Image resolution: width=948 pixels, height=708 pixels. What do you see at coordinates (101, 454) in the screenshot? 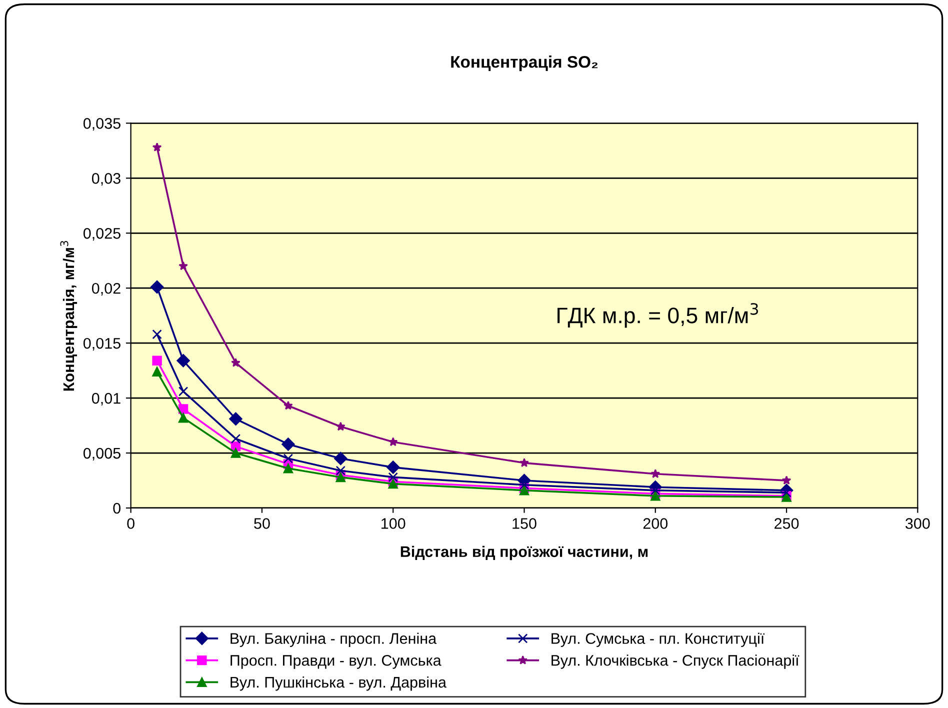
I see `y-tick-label: 0,005` at bounding box center [101, 454].